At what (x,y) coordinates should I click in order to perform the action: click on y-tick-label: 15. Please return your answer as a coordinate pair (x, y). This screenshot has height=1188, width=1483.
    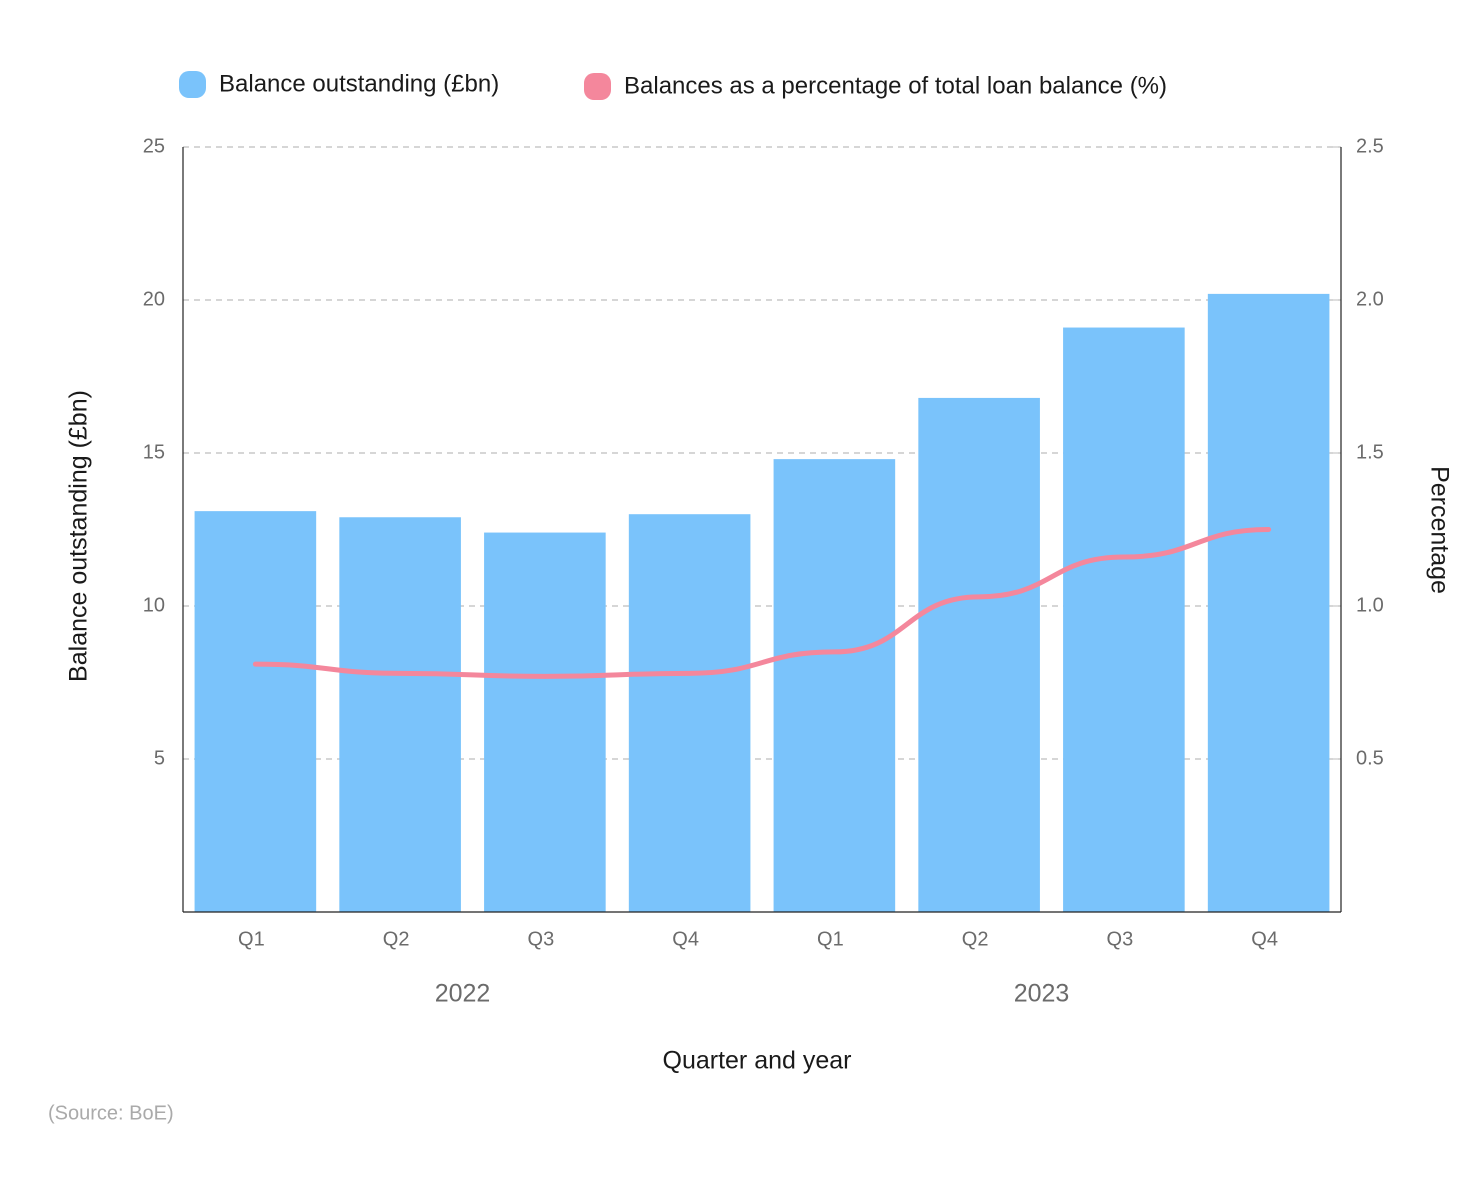
    Looking at the image, I should click on (154, 452).